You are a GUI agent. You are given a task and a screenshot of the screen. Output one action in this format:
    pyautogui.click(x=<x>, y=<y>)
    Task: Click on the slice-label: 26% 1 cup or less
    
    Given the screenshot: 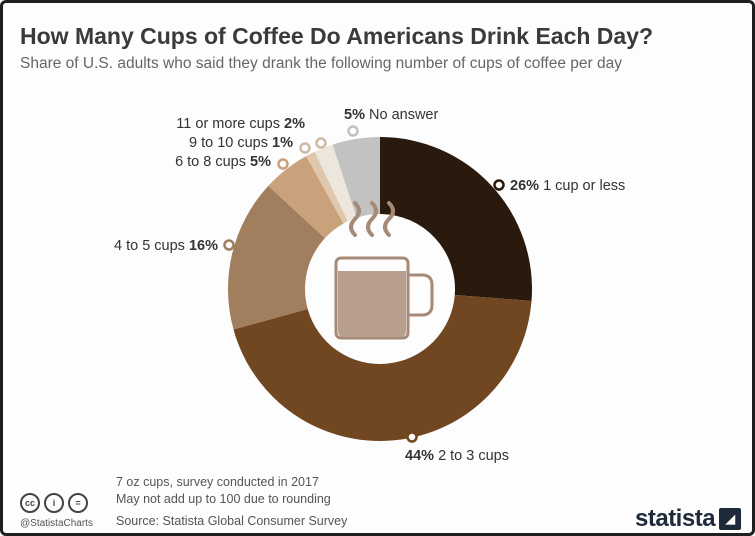 What is the action you would take?
    pyautogui.click(x=567, y=186)
    